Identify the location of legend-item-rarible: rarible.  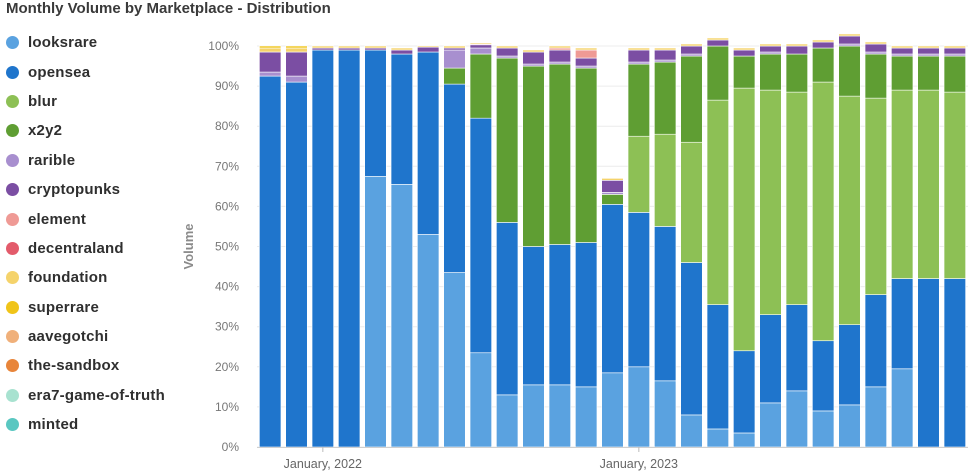
(99, 160).